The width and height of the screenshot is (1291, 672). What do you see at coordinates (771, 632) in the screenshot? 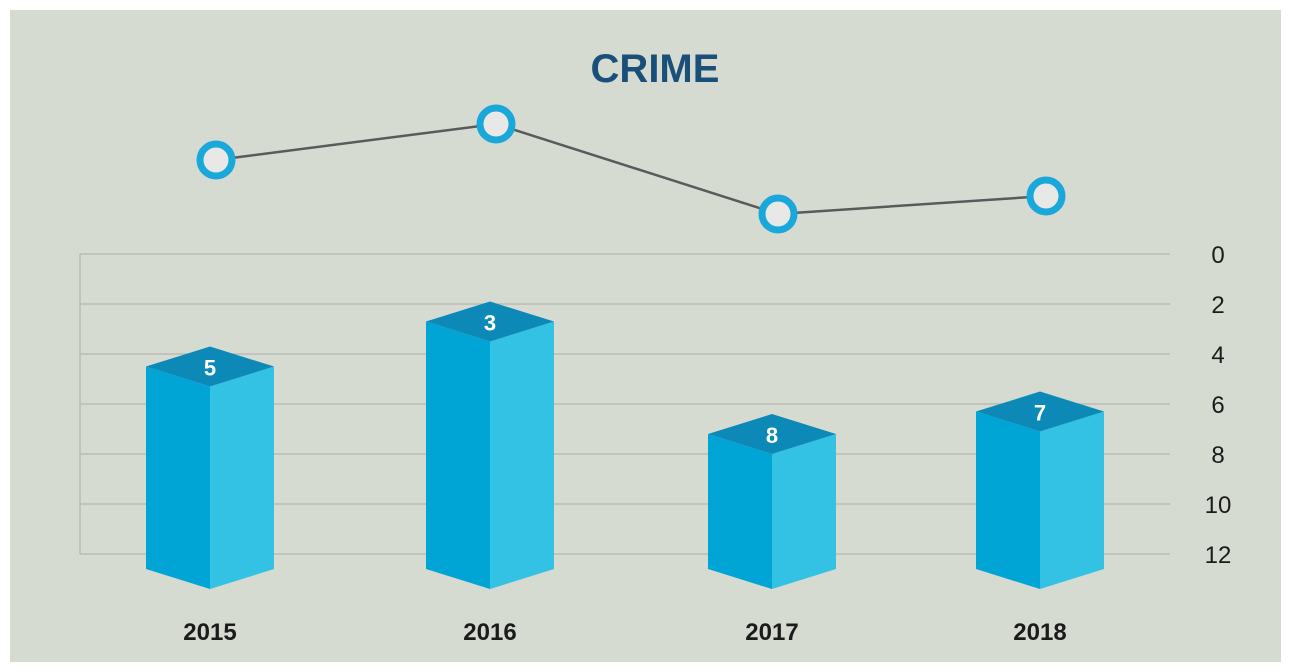
I see `x-tick-label: 2017` at bounding box center [771, 632].